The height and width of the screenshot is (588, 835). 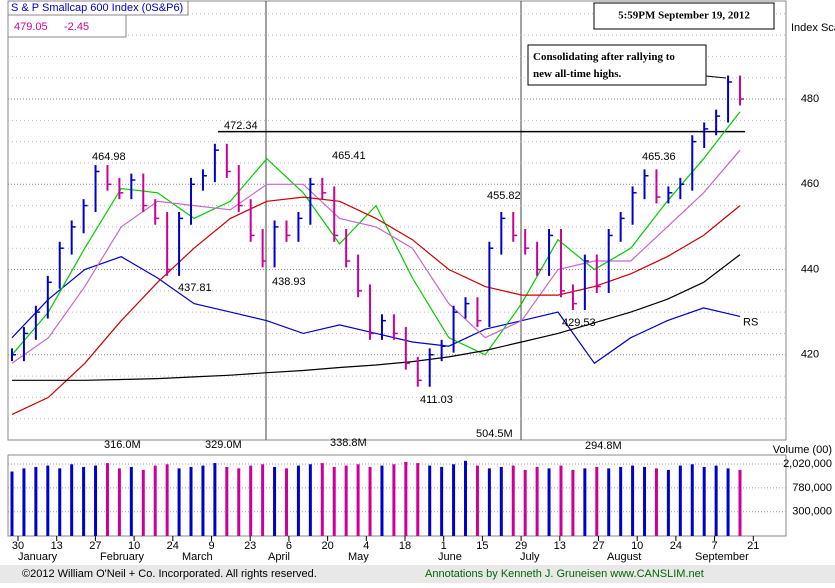 What do you see at coordinates (250, 546) in the screenshot?
I see `x-tick-label: 23` at bounding box center [250, 546].